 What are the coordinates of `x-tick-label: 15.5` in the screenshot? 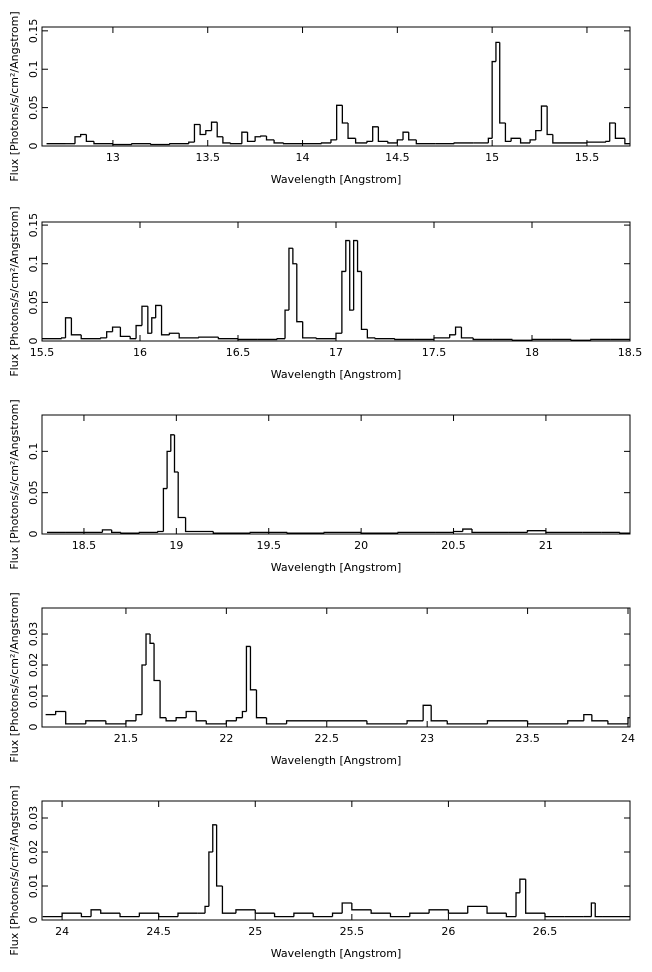 It's located at (42, 352).